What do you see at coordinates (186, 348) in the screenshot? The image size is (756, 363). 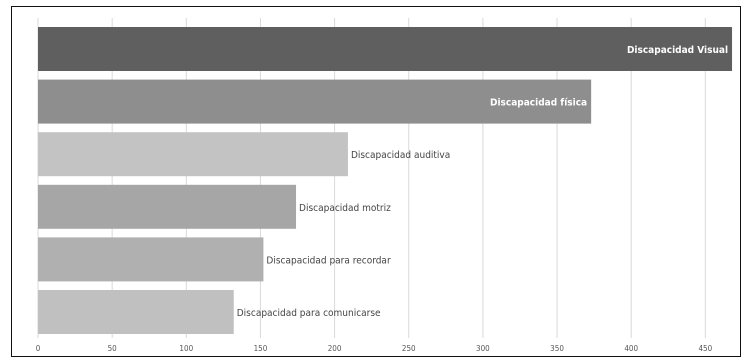 I see `x-tick-label-100: 100` at bounding box center [186, 348].